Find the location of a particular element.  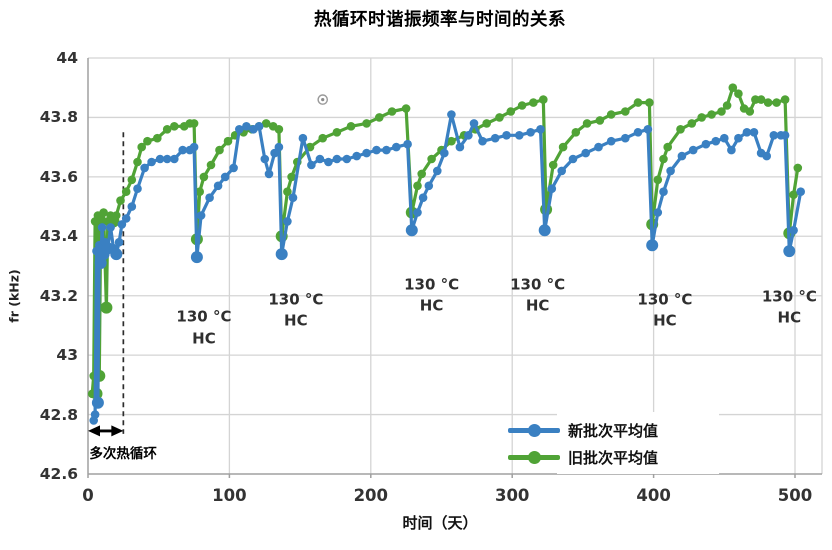

y-tick-label: 43.8 is located at coordinates (58, 117).